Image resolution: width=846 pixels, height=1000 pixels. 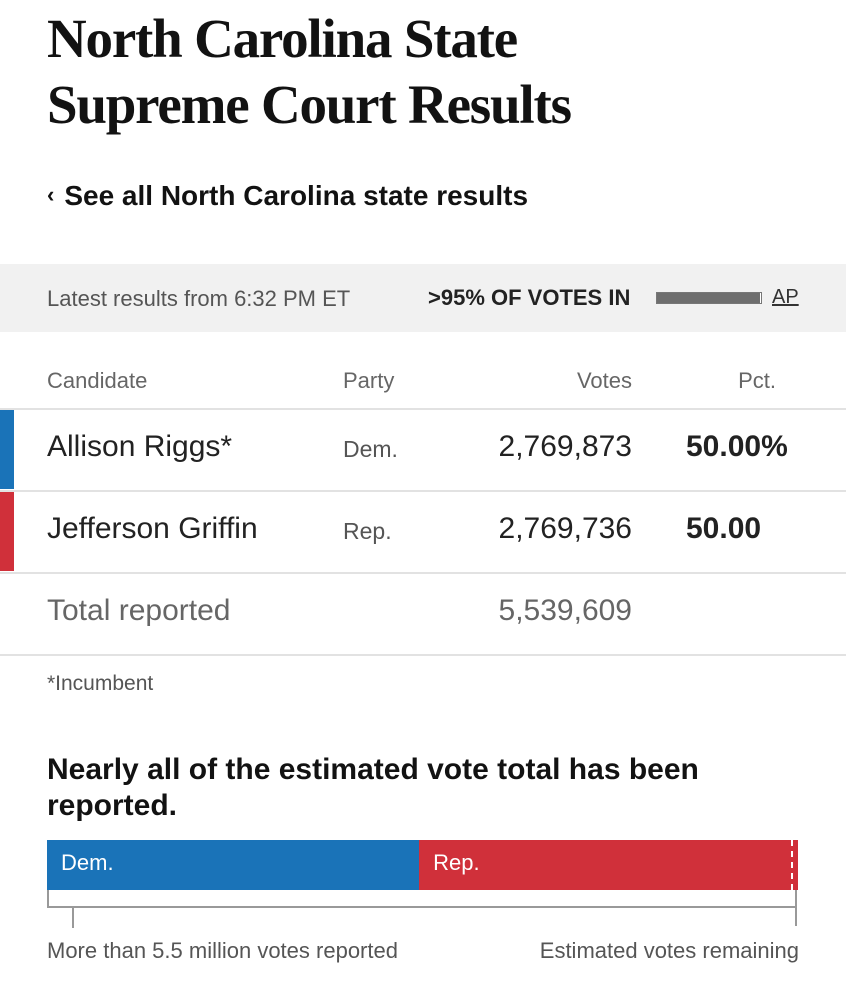 I want to click on candidate-pct: 50.00%, so click(x=737, y=446).